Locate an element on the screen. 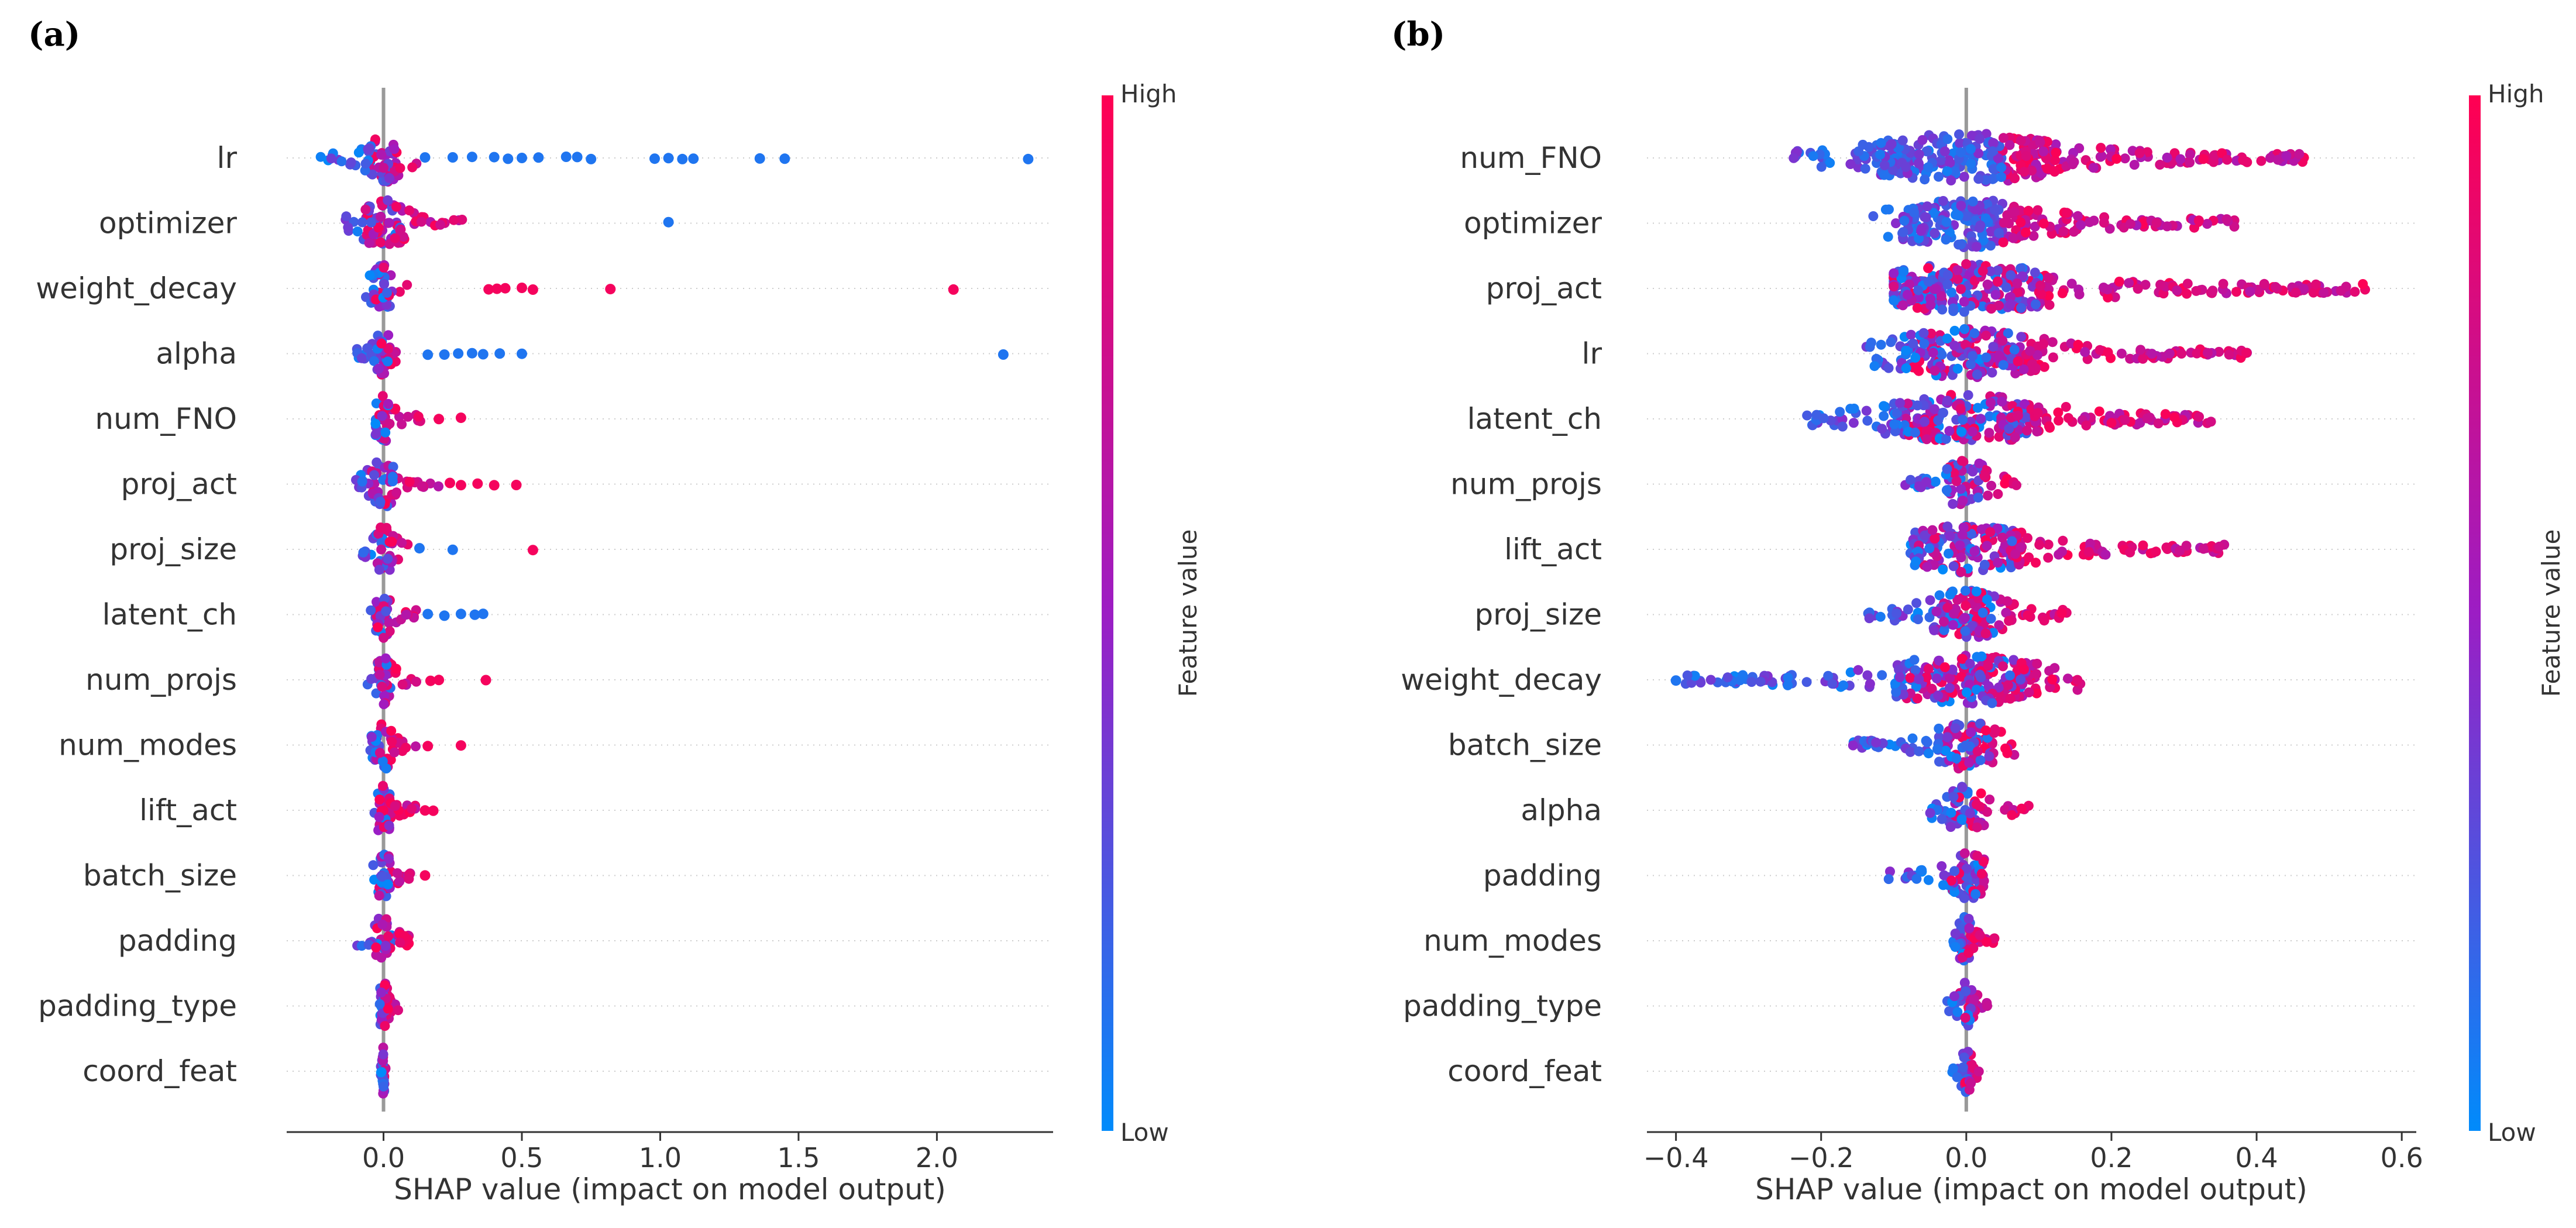  panel-a-colorbar is located at coordinates (1107, 613).